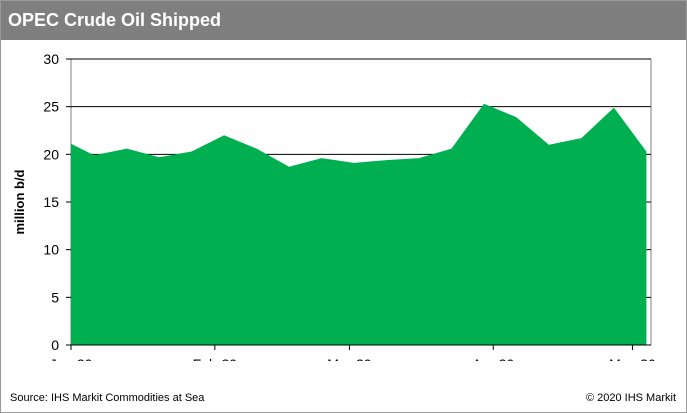  I want to click on y-axis-title: million b/d, so click(19, 201).